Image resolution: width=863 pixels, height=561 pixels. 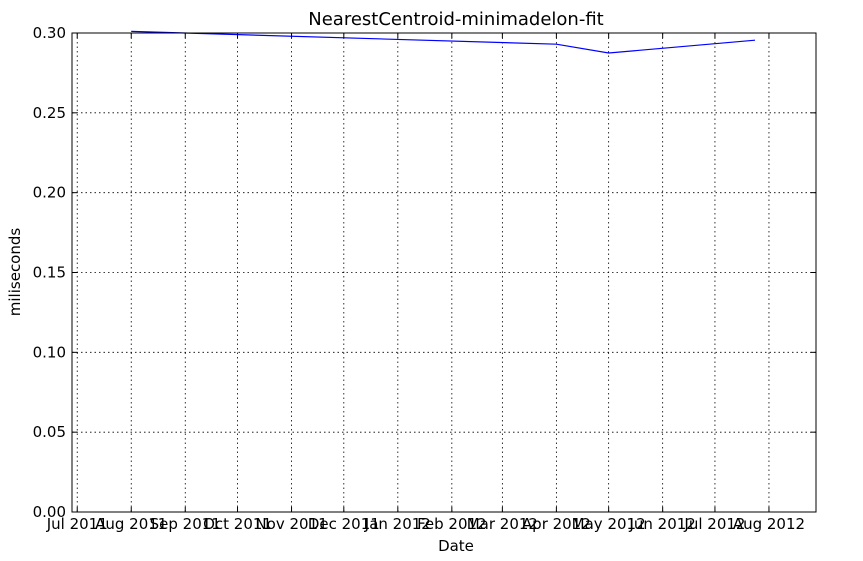 What do you see at coordinates (49, 193) in the screenshot?
I see `y-tick-label: 0.20` at bounding box center [49, 193].